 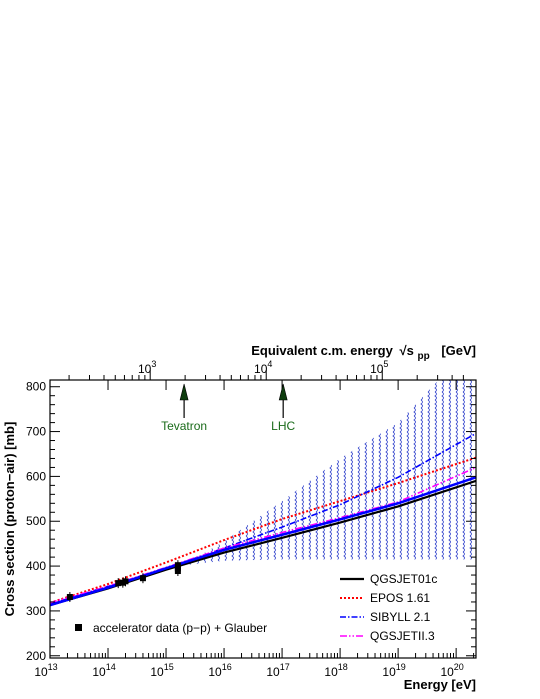 I want to click on top-axis-label-symbol: √s, so click(x=406, y=350).